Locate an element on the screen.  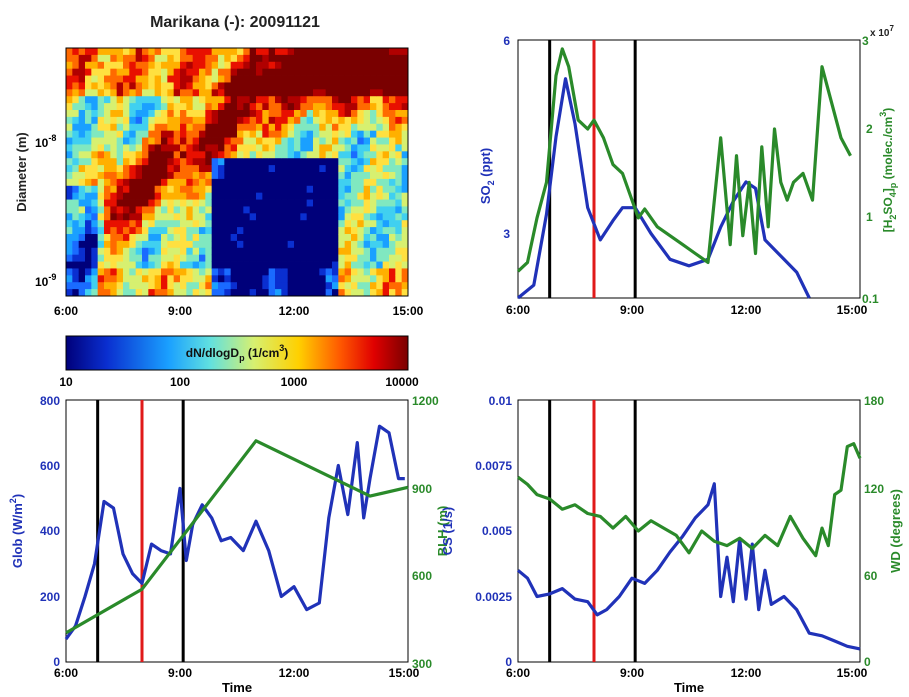
colorbar-gradient is located at coordinates (237, 353).